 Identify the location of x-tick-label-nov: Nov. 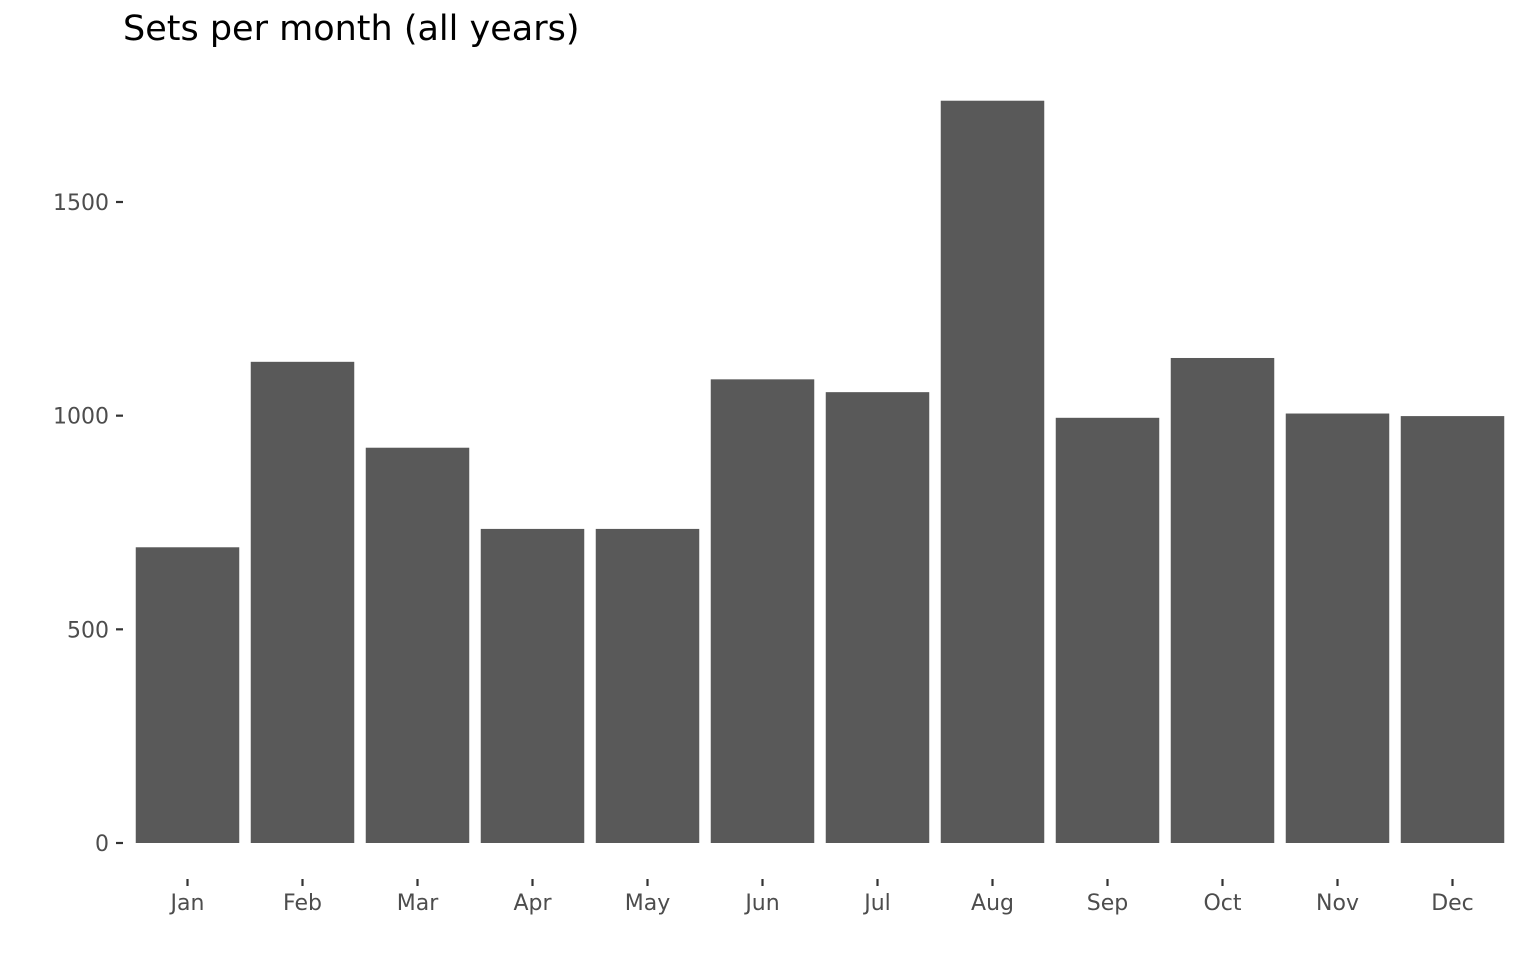
(1337, 903).